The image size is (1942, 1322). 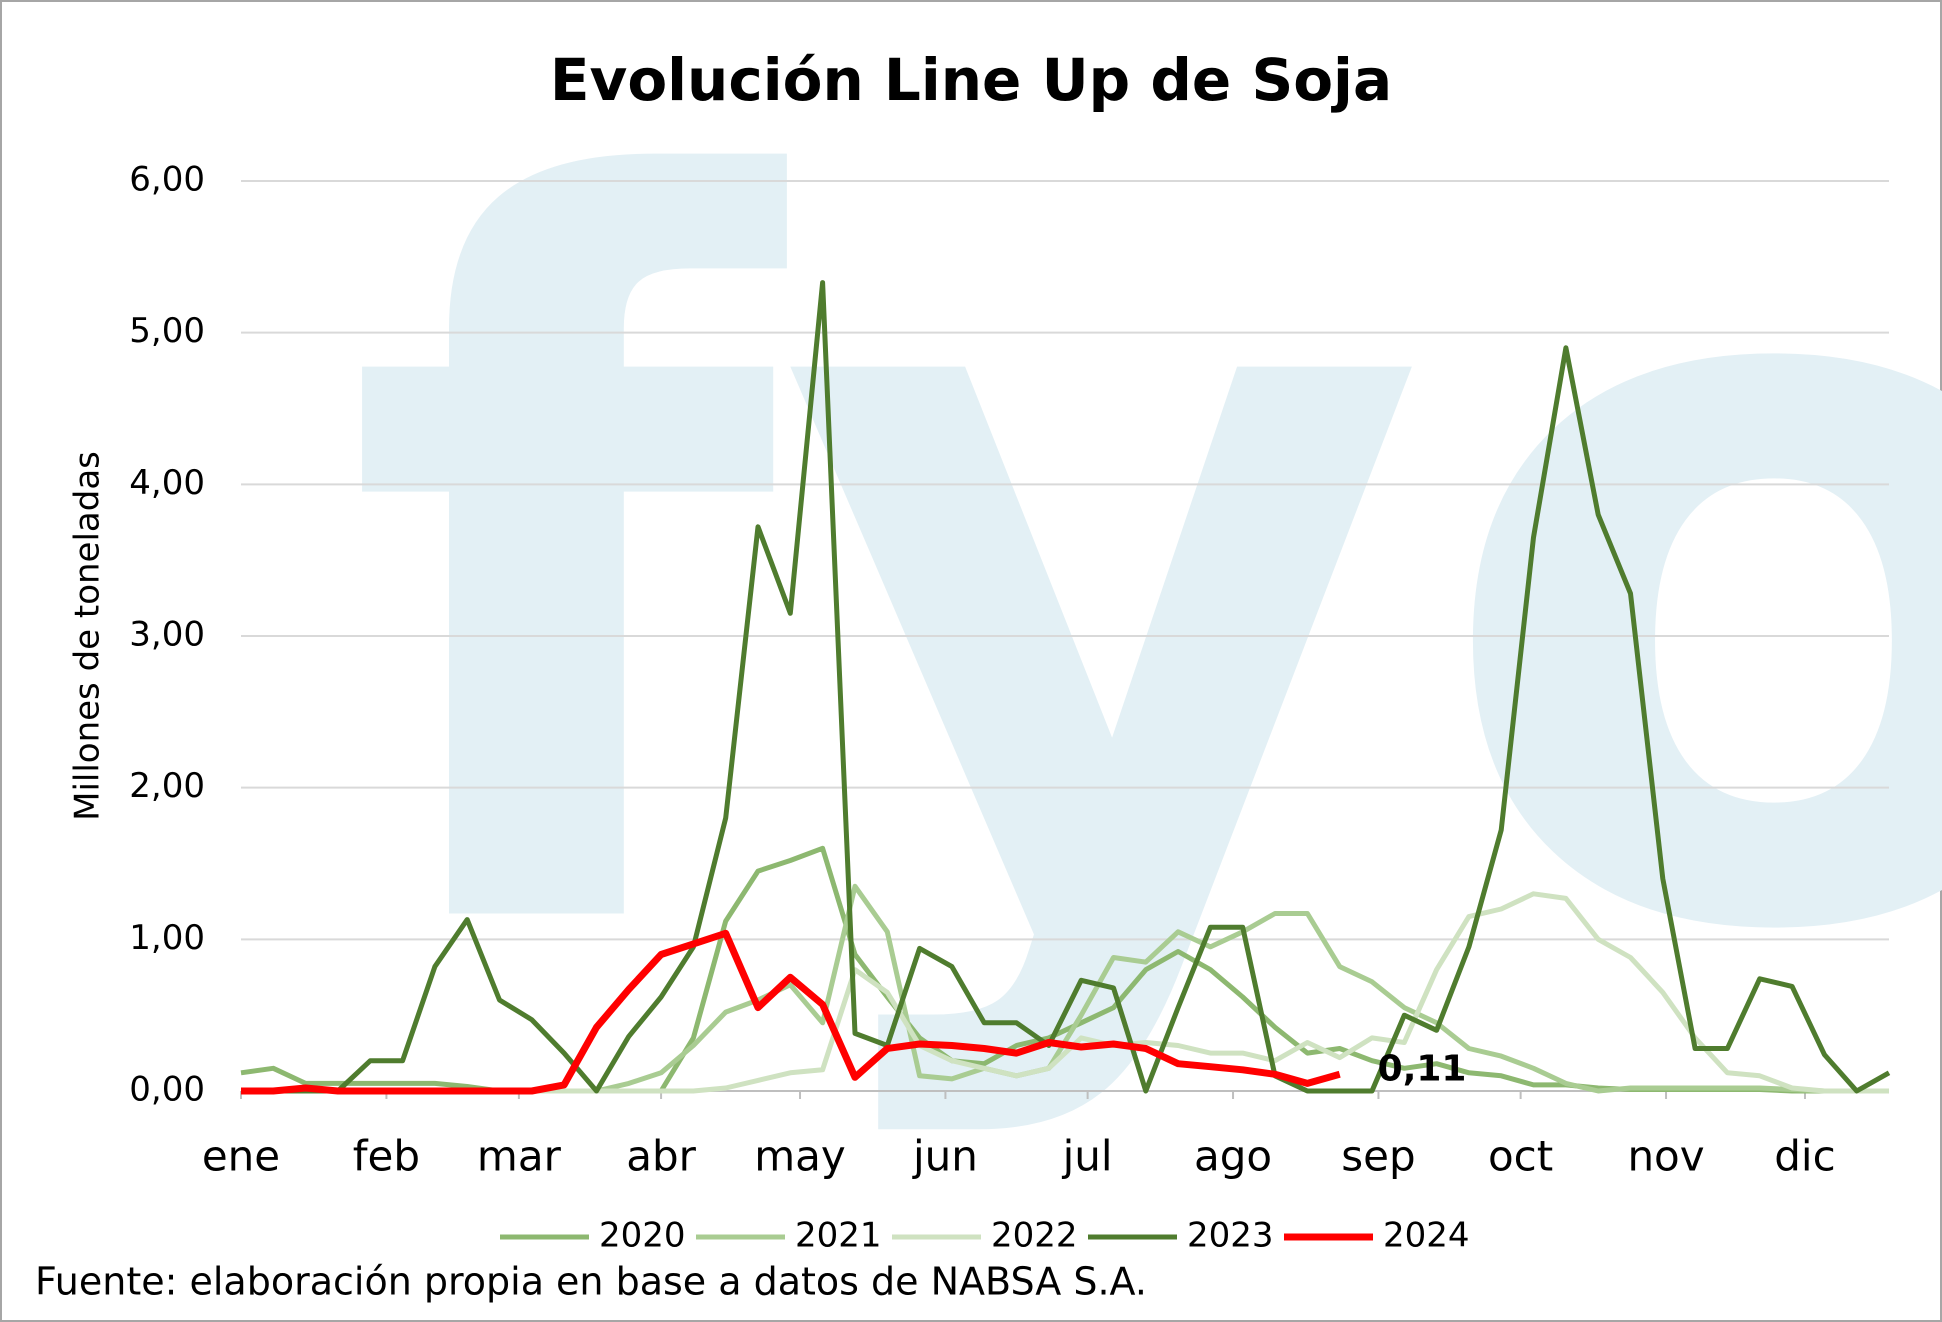 What do you see at coordinates (838, 1236) in the screenshot?
I see `legend-label: 2021` at bounding box center [838, 1236].